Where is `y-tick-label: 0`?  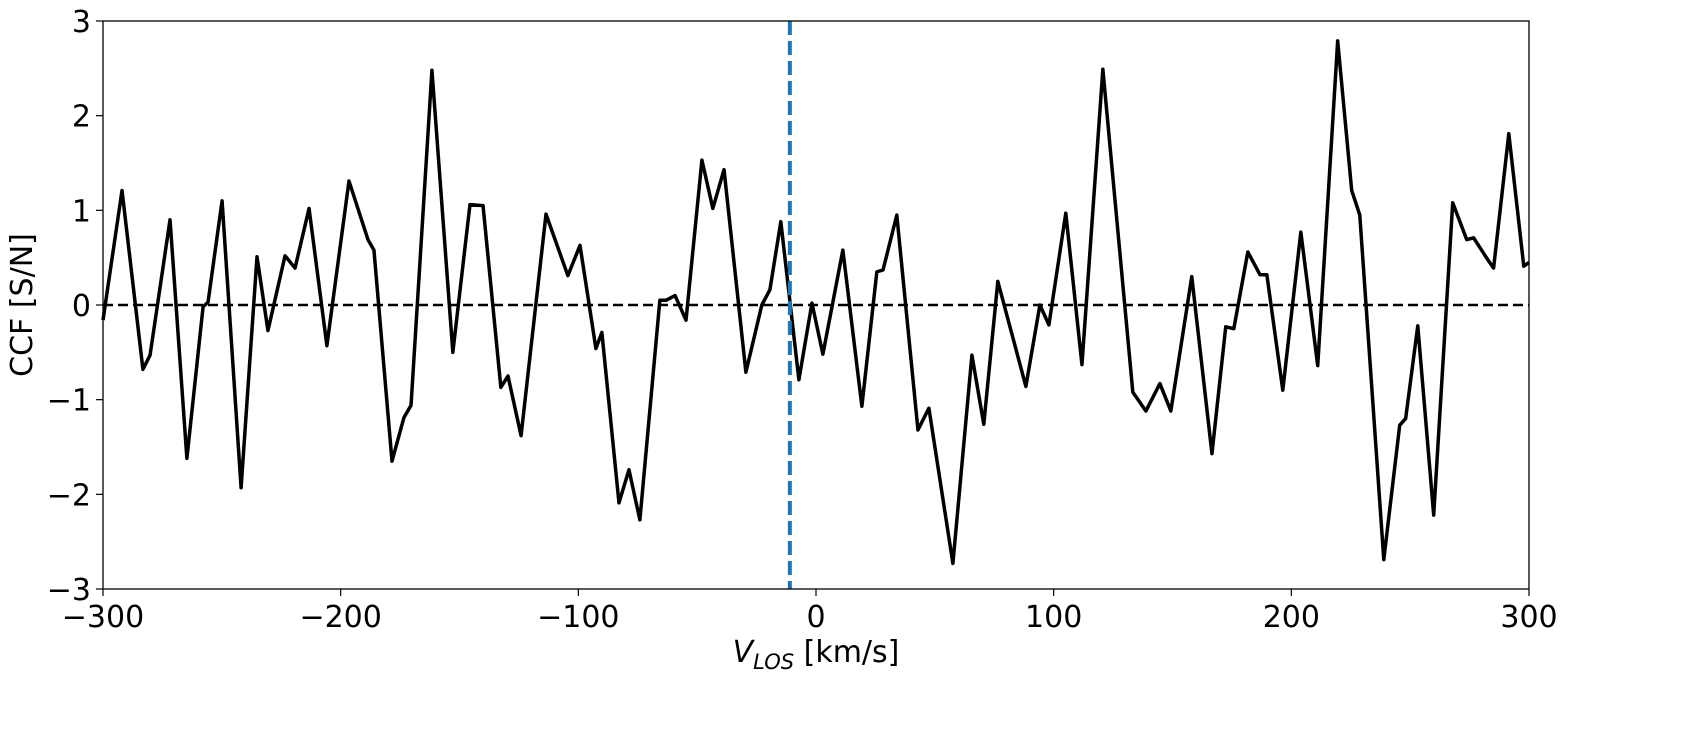 y-tick-label: 0 is located at coordinates (81, 306).